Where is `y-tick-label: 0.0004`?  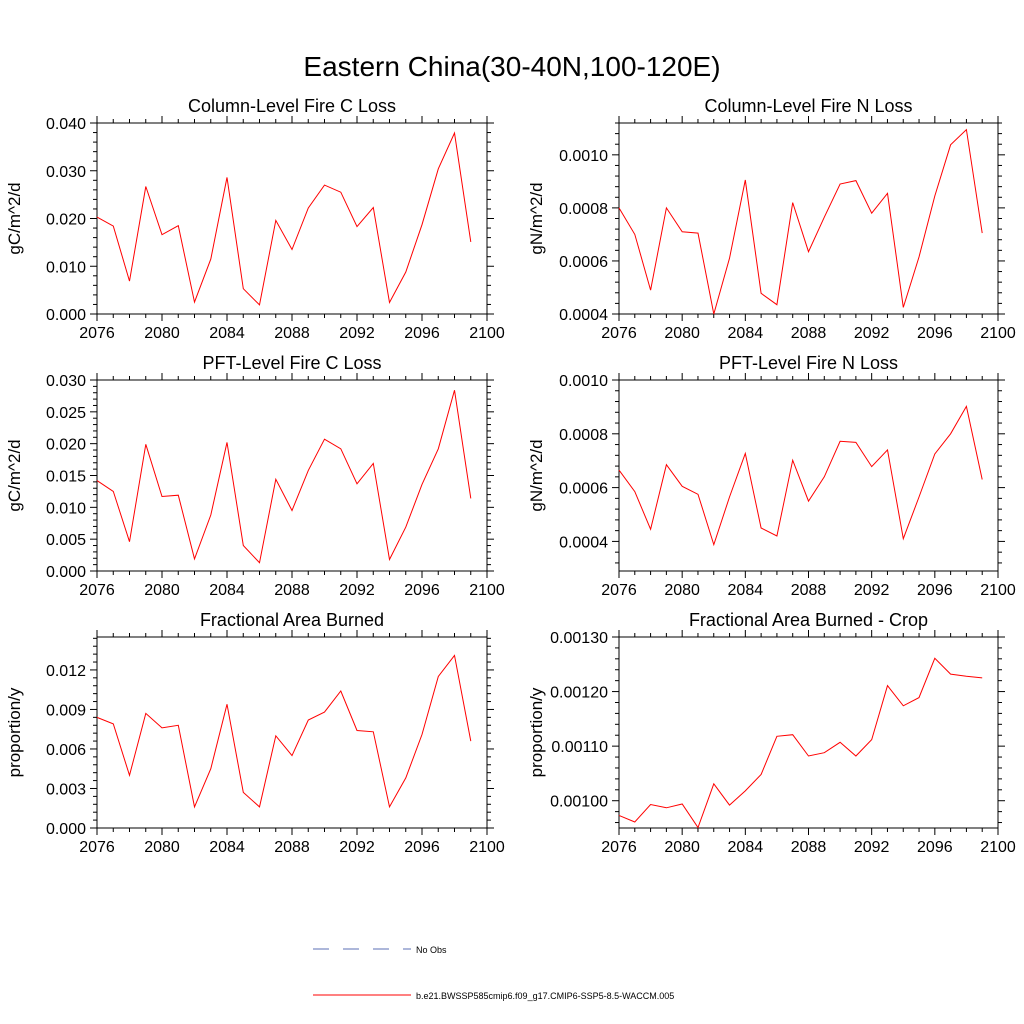
y-tick-label: 0.0004 is located at coordinates (583, 315).